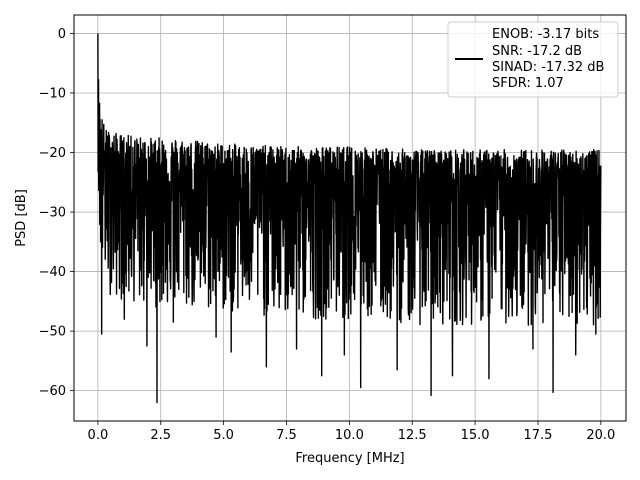 The width and height of the screenshot is (640, 480). Describe the element at coordinates (538, 435) in the screenshot. I see `x-tick-label: 17.5` at that location.